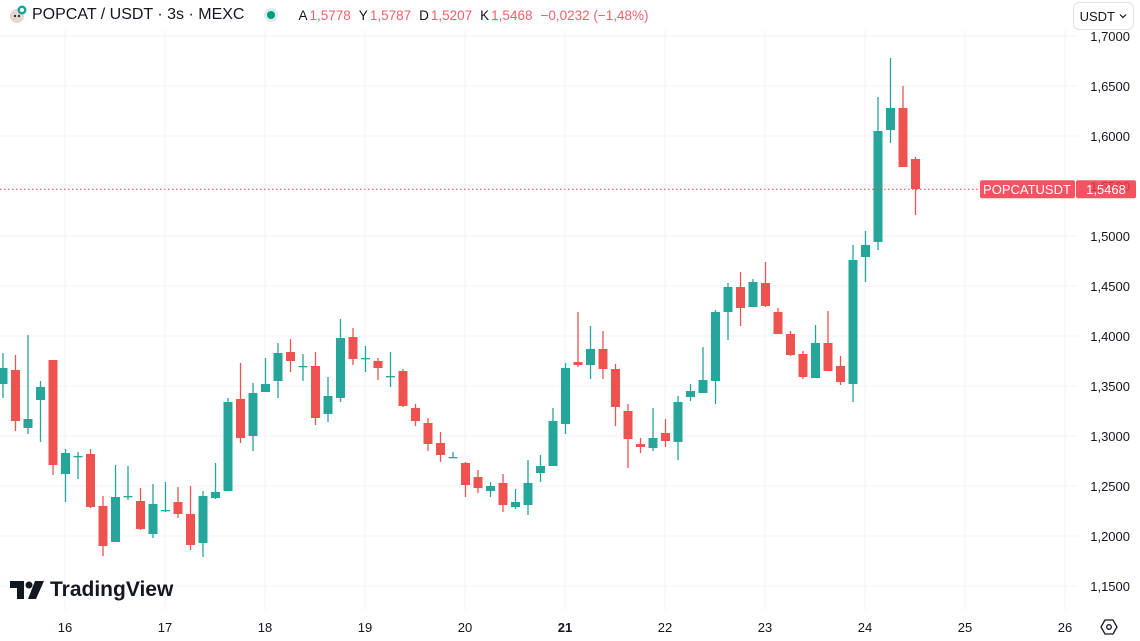 Image resolution: width=1140 pixels, height=641 pixels. What do you see at coordinates (271, 15) in the screenshot?
I see `market-status-icon` at bounding box center [271, 15].